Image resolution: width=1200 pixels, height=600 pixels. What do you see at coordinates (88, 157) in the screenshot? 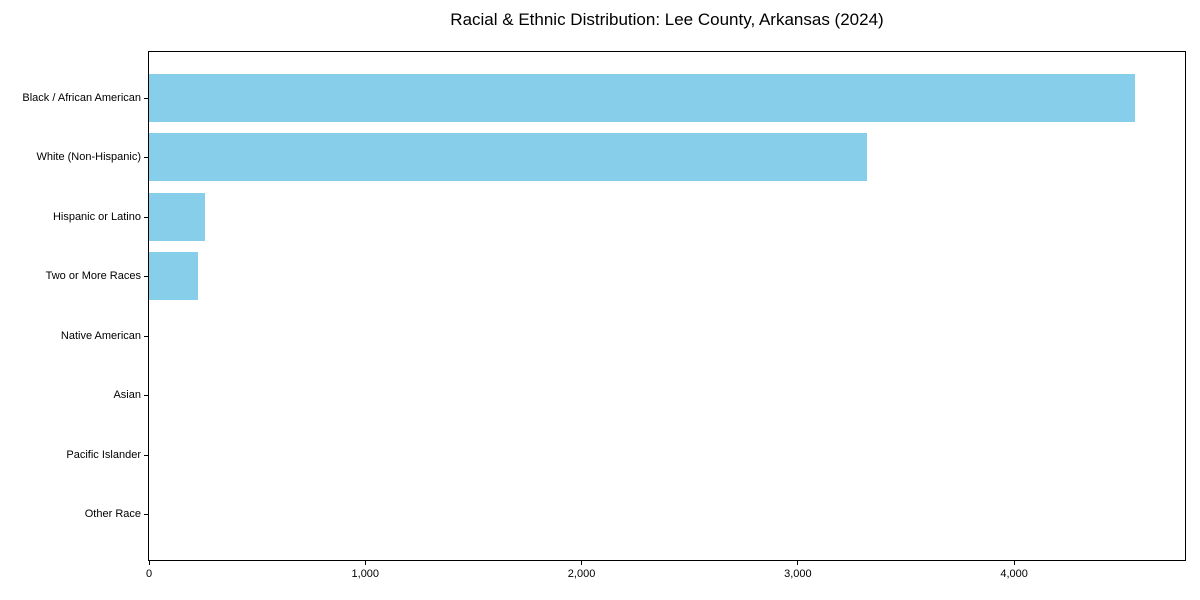
I see `y-axis-label: White (Non-Hispanic)` at bounding box center [88, 157].